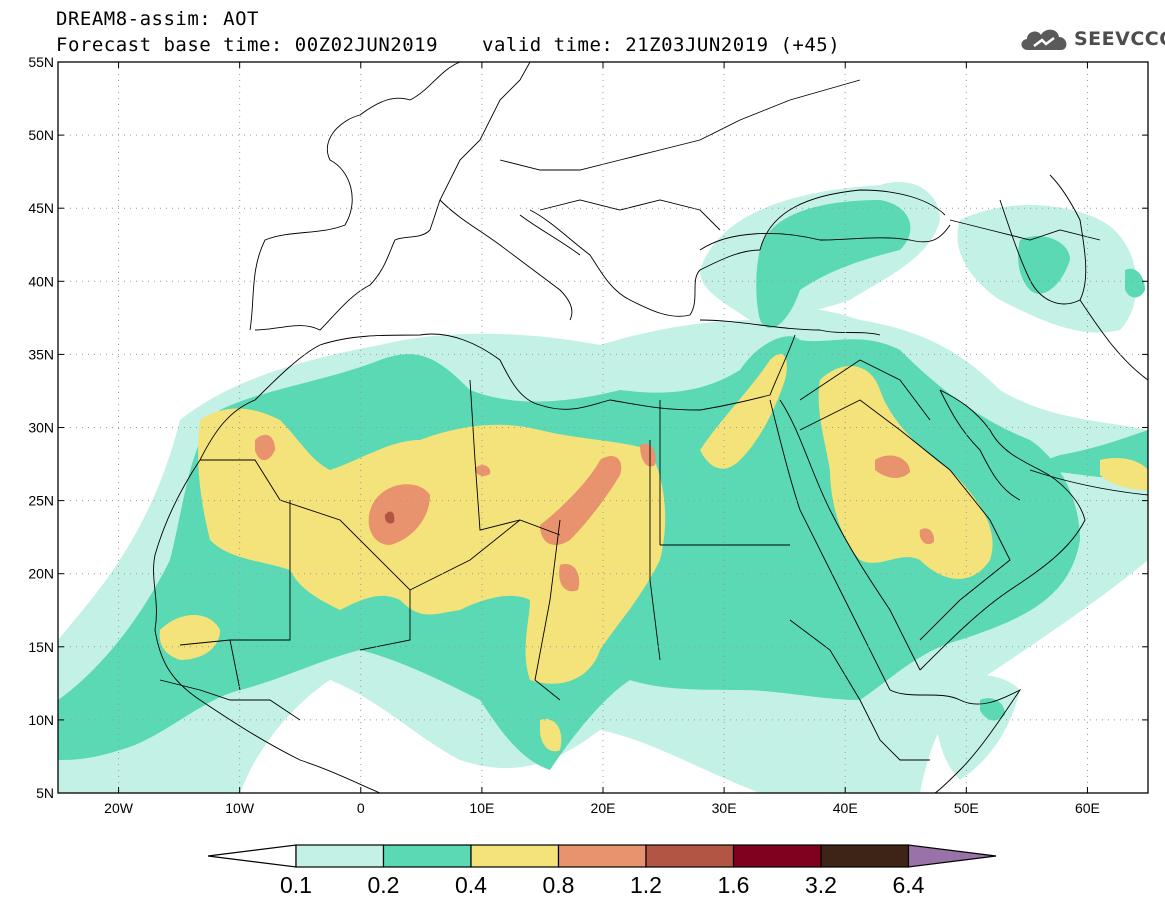 The image size is (1165, 905). Describe the element at coordinates (1025, 230) in the screenshot. I see `border-caucasus` at that location.